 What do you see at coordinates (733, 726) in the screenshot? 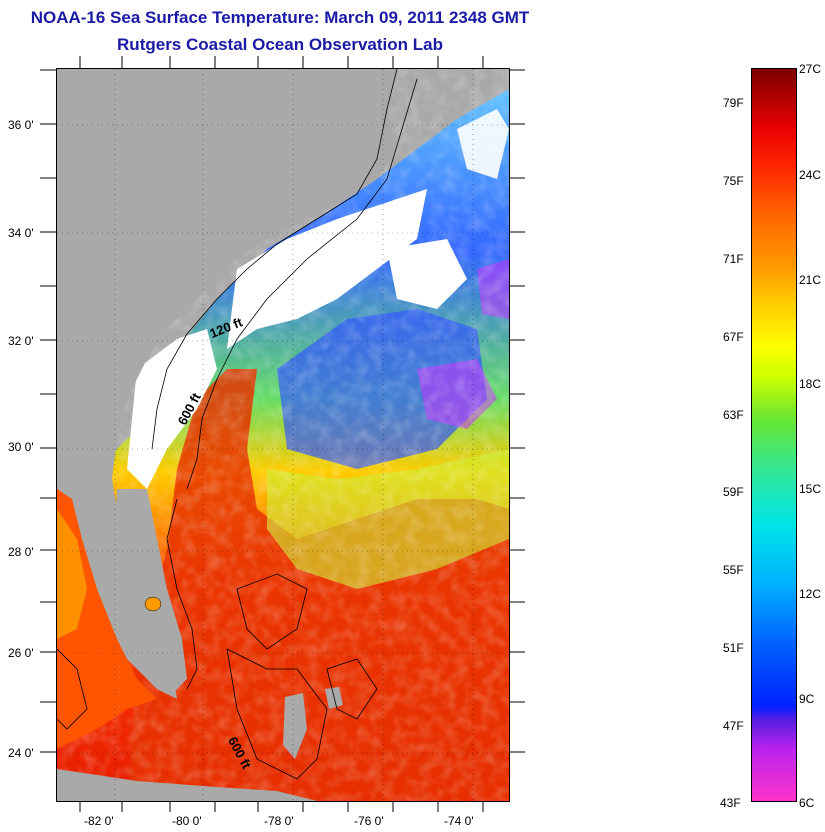
I see `colorbar-fahrenheit-label: 47F` at bounding box center [733, 726].